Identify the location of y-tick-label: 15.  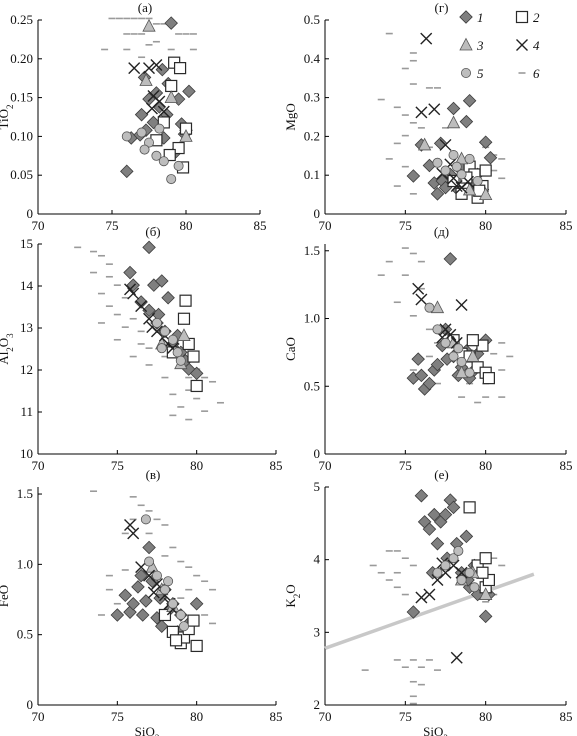
(26, 243).